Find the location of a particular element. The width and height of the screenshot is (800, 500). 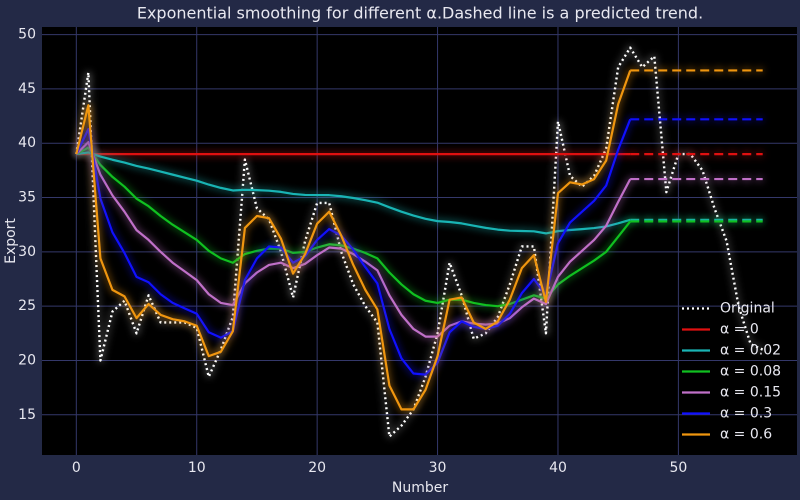

y-tick-label: 20 is located at coordinates (27, 360).